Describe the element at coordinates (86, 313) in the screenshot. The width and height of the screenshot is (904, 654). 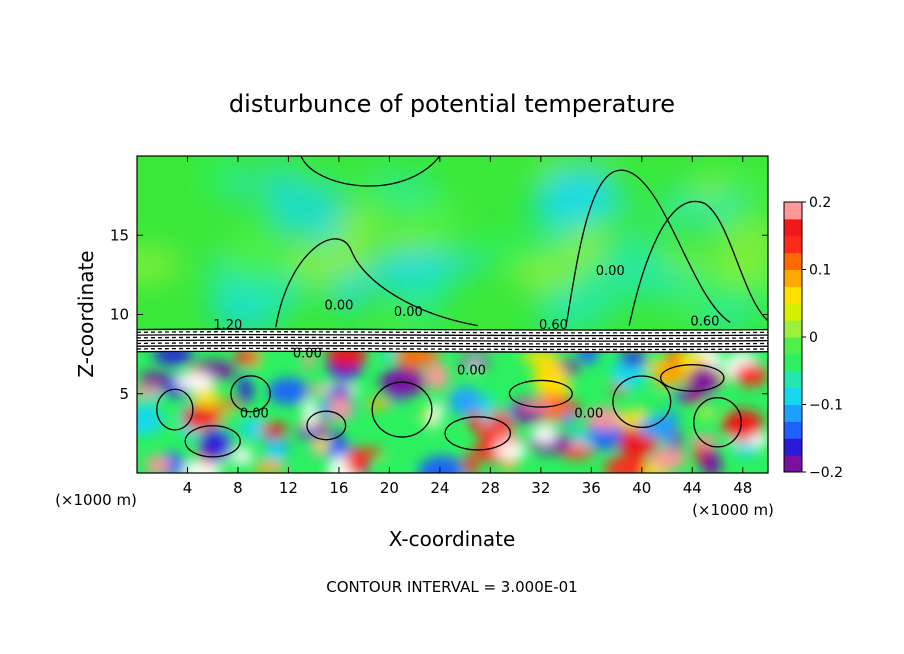
I see `y-axis-label: Z-coordinate` at that location.